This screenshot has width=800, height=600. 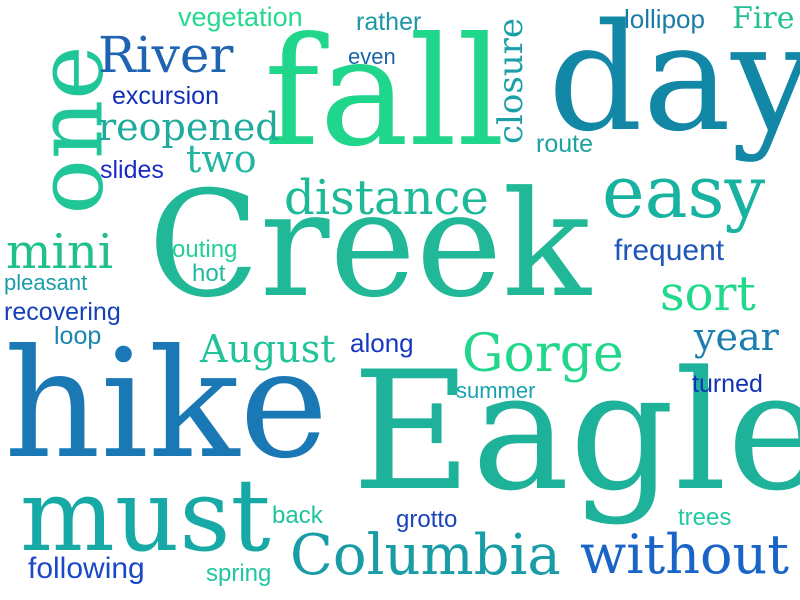 What do you see at coordinates (132, 170) in the screenshot?
I see `word-slides: slides` at bounding box center [132, 170].